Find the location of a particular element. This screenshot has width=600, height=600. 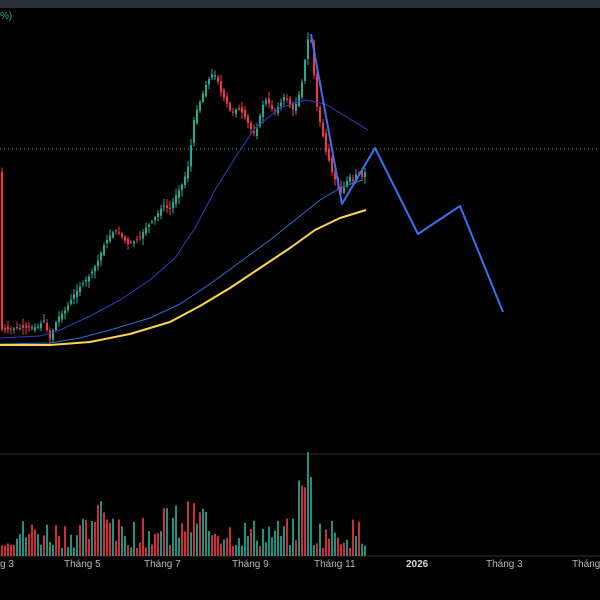

time-axis-tick: g 3 is located at coordinates (7, 564).